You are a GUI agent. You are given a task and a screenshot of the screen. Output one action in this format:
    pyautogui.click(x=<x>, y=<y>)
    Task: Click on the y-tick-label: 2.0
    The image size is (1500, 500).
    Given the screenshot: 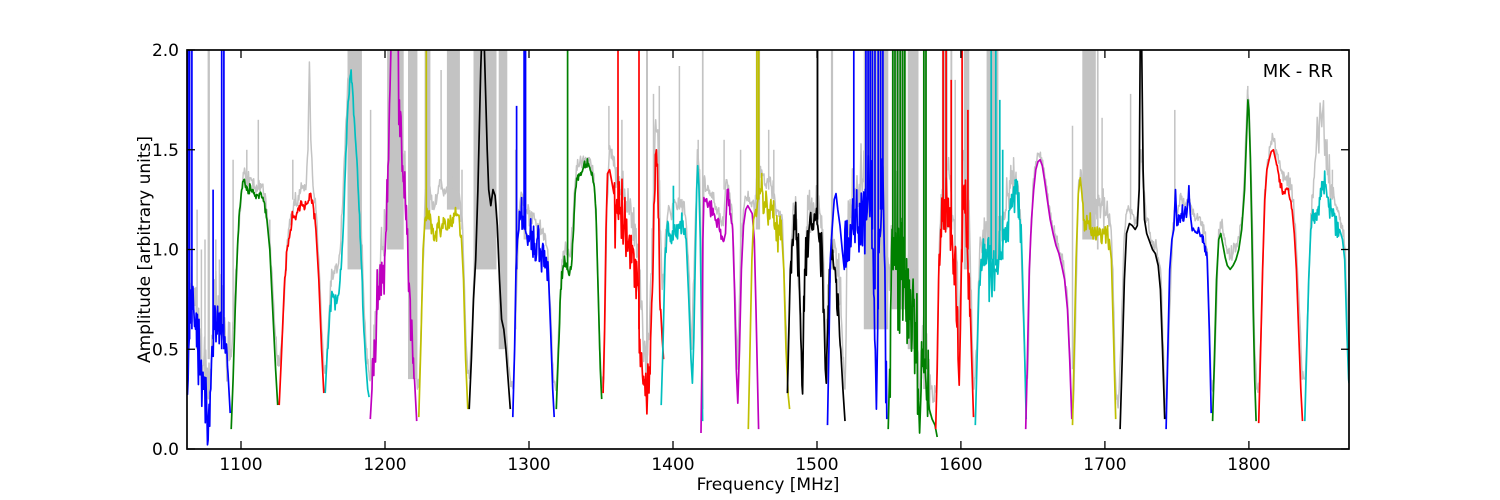 What is the action you would take?
    pyautogui.click(x=165, y=51)
    